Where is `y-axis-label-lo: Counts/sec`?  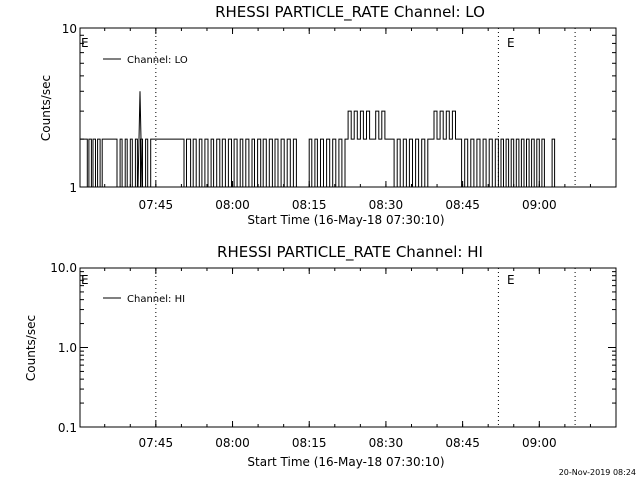
y-axis-label-lo: Counts/sec is located at coordinates (46, 108).